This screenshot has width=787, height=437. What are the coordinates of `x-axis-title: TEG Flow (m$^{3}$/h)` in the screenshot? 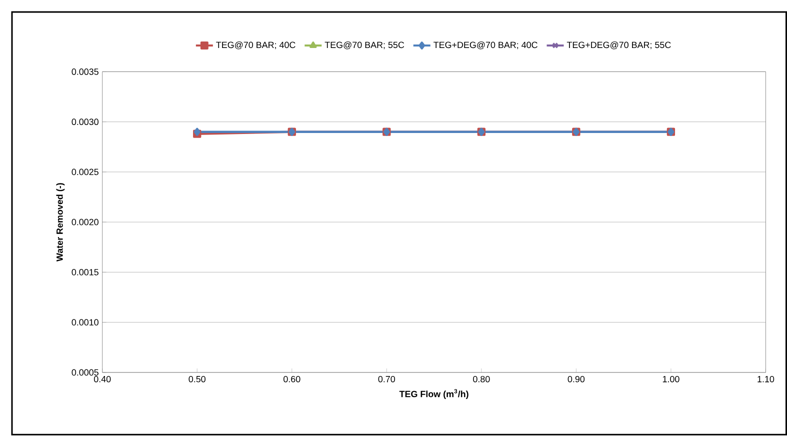 It's located at (433, 394).